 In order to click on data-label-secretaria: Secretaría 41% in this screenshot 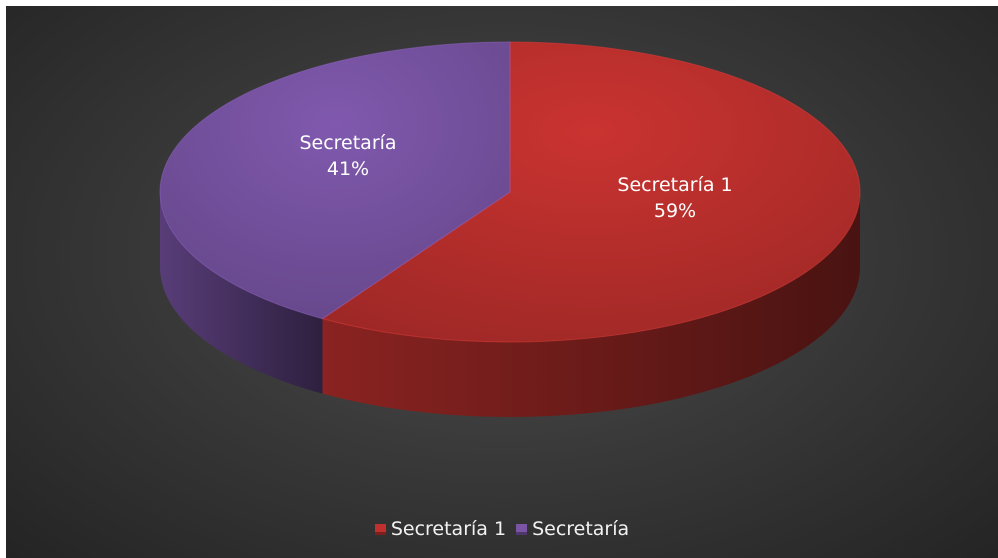, I will do `click(347, 156)`.